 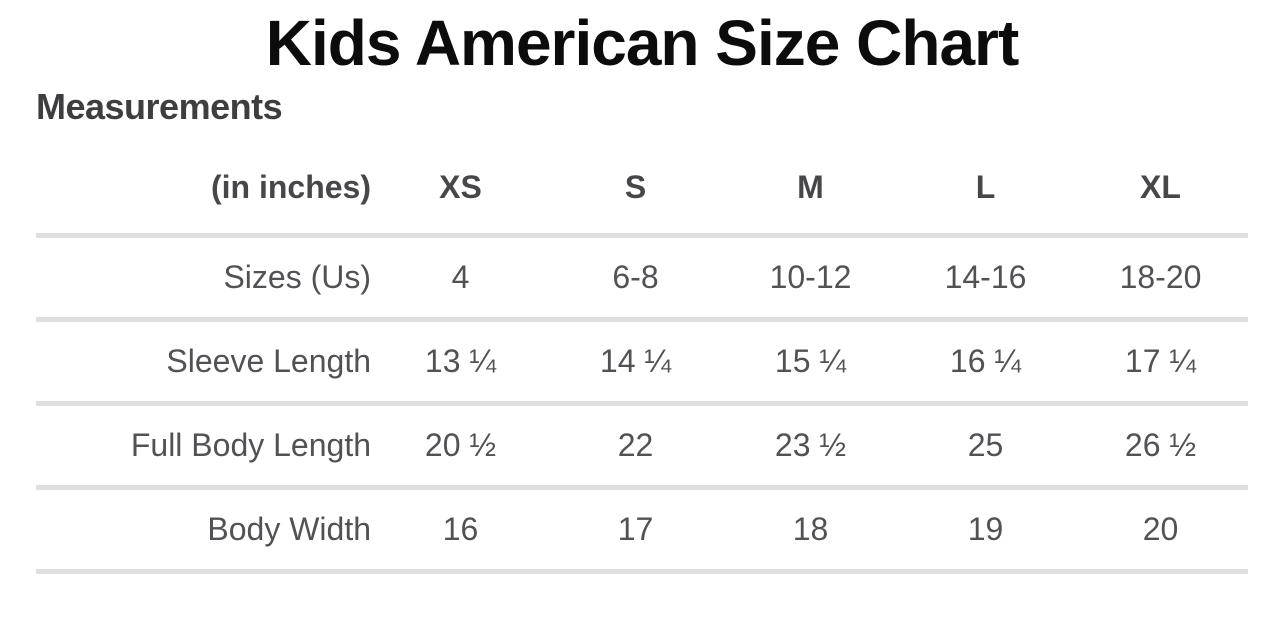 What do you see at coordinates (985, 190) in the screenshot?
I see `column-header-l: L` at bounding box center [985, 190].